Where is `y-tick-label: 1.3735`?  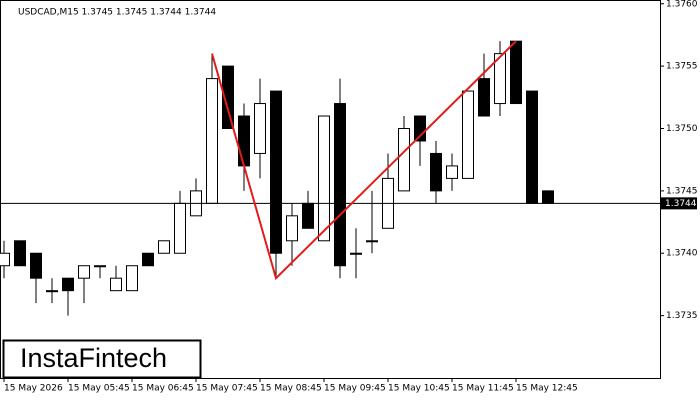 y-tick-label: 1.3735 is located at coordinates (682, 316).